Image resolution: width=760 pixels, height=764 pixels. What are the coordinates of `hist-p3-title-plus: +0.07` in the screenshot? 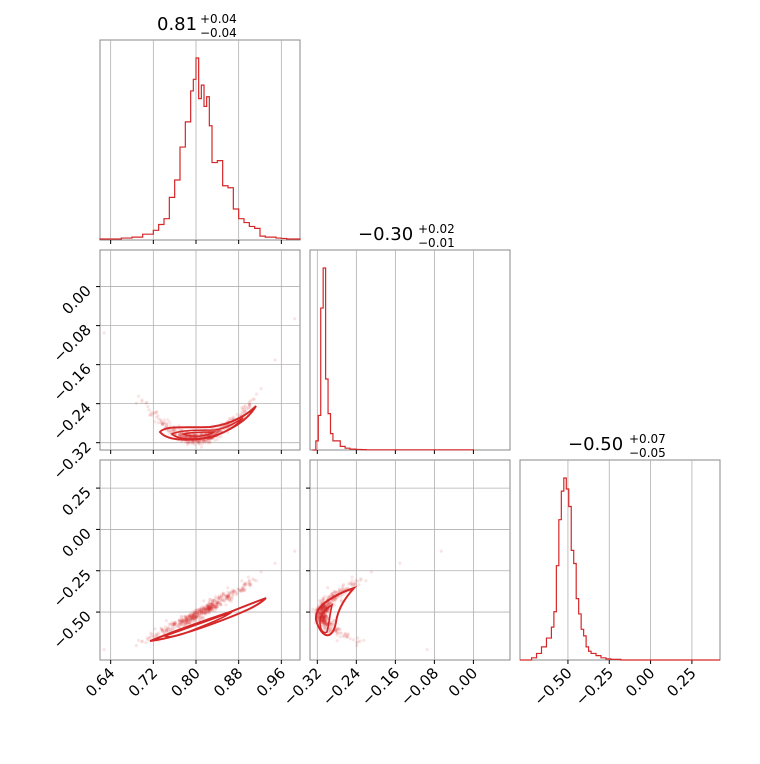 It's located at (647, 439).